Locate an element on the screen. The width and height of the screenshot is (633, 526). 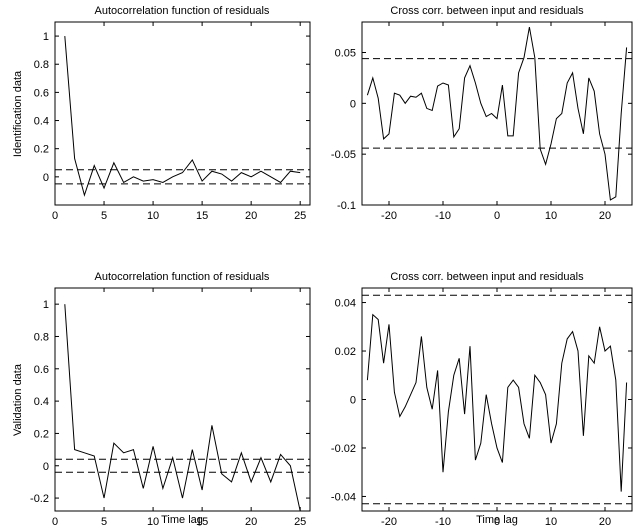
panel-3-ytick-label: -0.2 is located at coordinates (39, 499).